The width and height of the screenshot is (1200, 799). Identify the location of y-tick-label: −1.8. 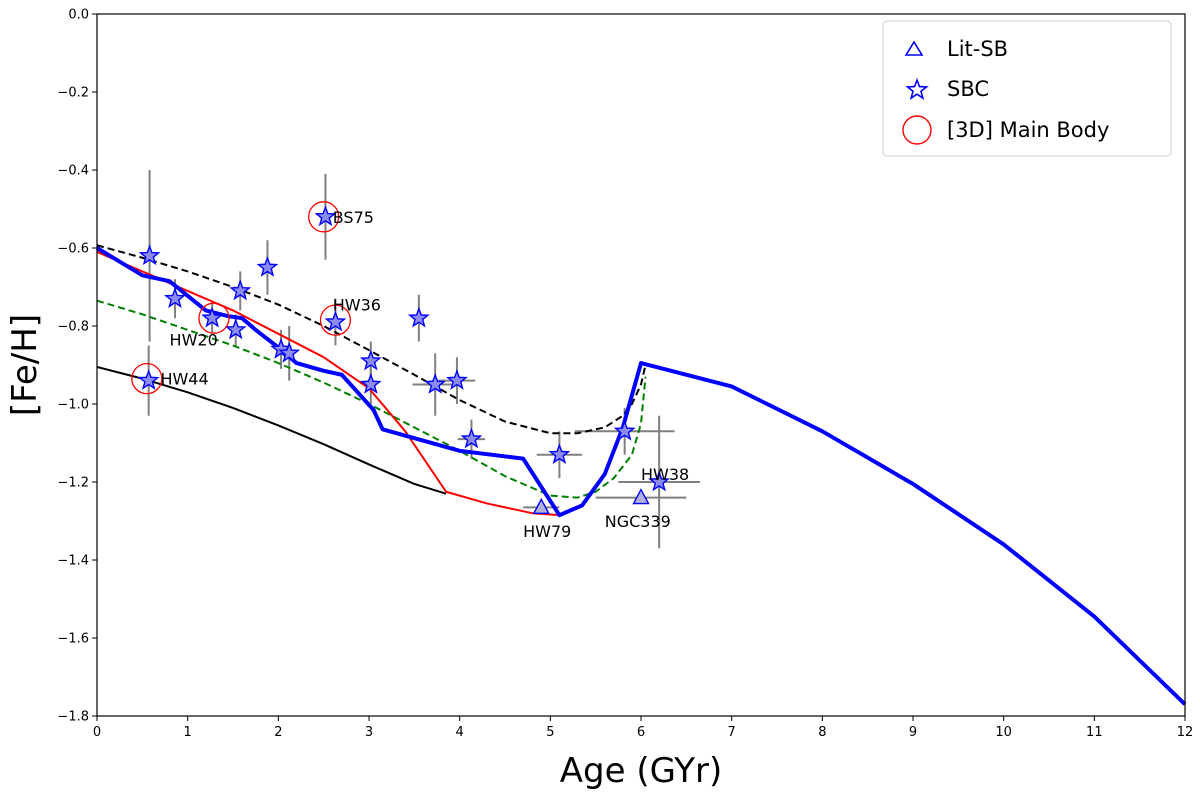
(73, 717).